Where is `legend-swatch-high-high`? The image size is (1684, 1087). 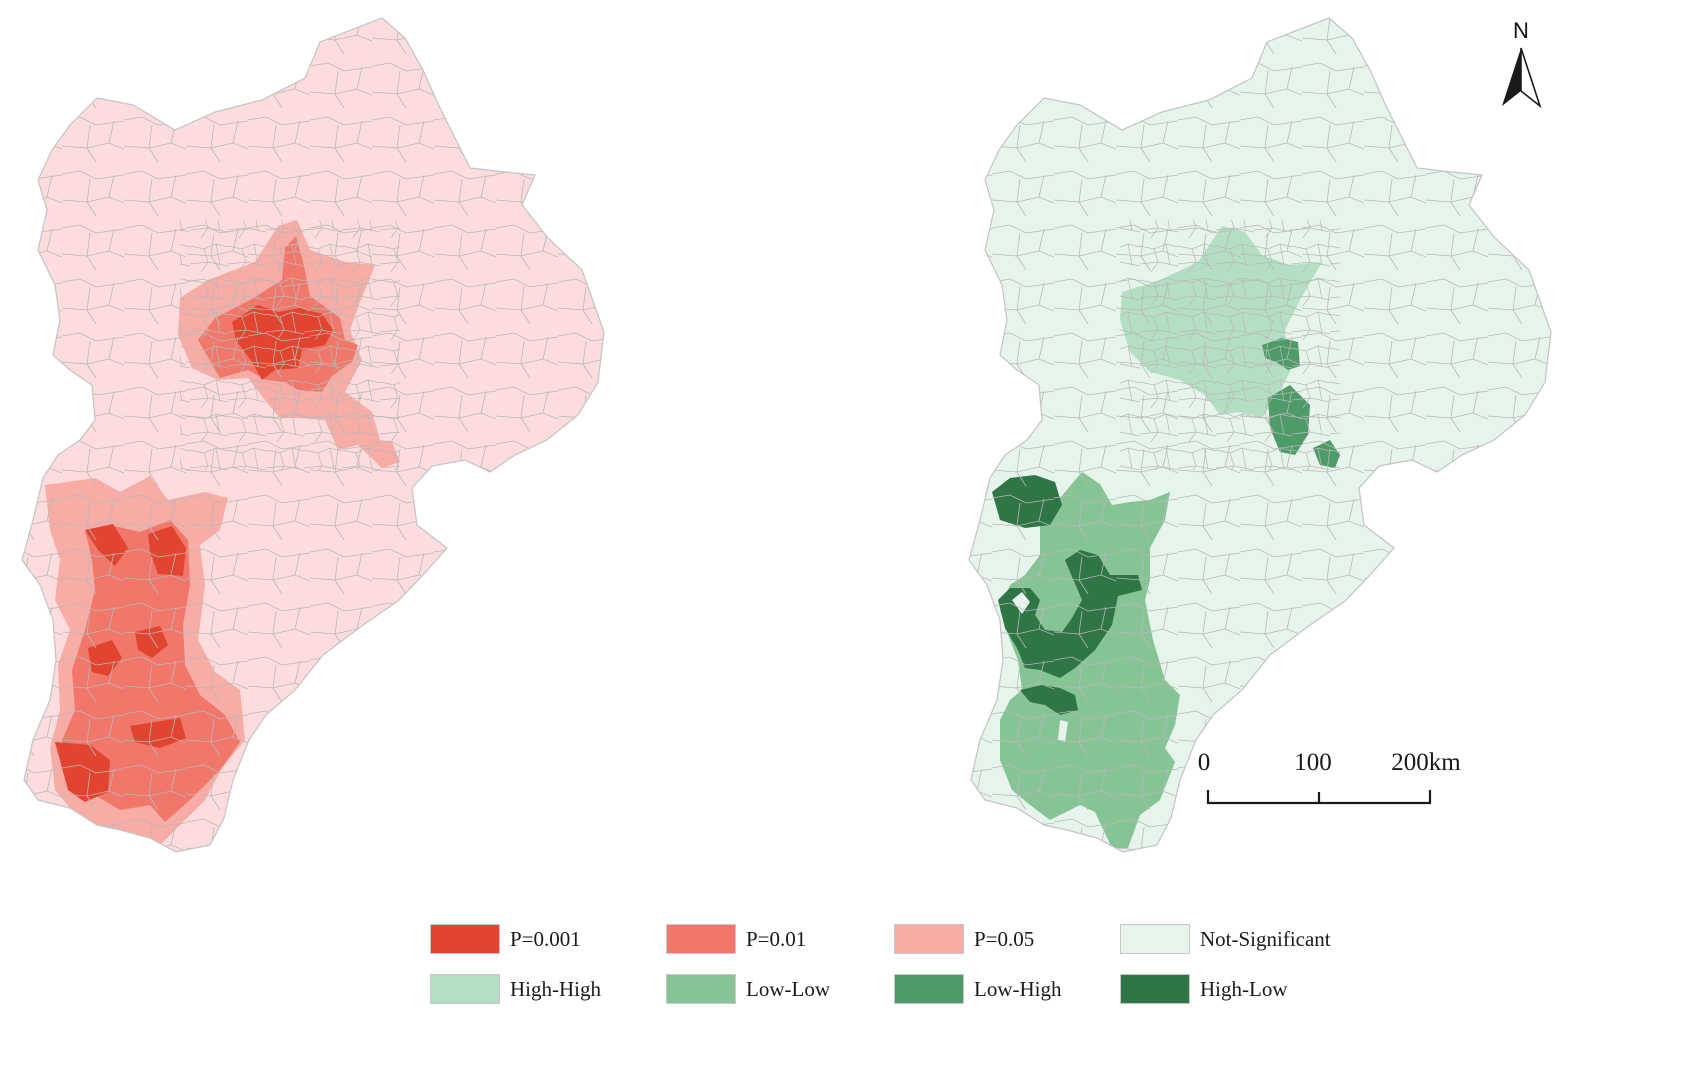 legend-swatch-high-high is located at coordinates (465, 989).